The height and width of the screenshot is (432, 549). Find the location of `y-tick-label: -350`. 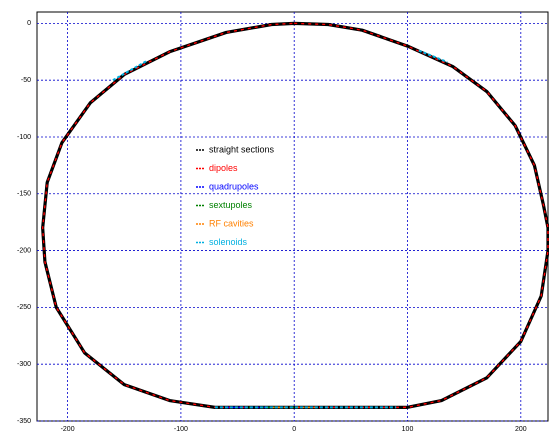

y-tick-label: -350 is located at coordinates (24, 421).